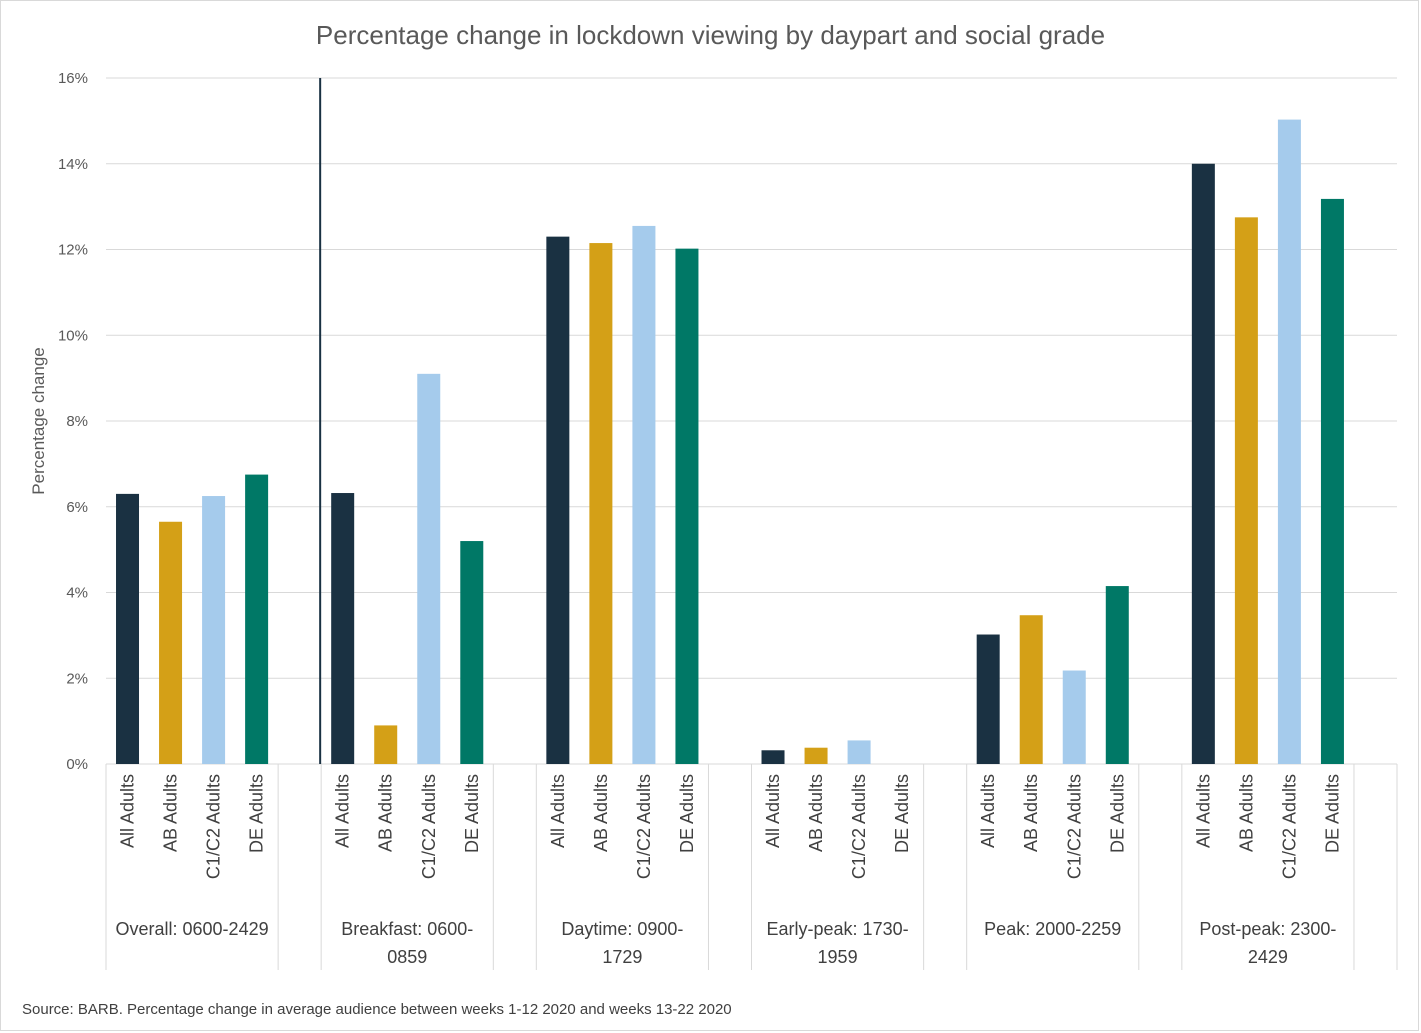  I want to click on x-group-label: Early-peak: 1730-, so click(838, 929).